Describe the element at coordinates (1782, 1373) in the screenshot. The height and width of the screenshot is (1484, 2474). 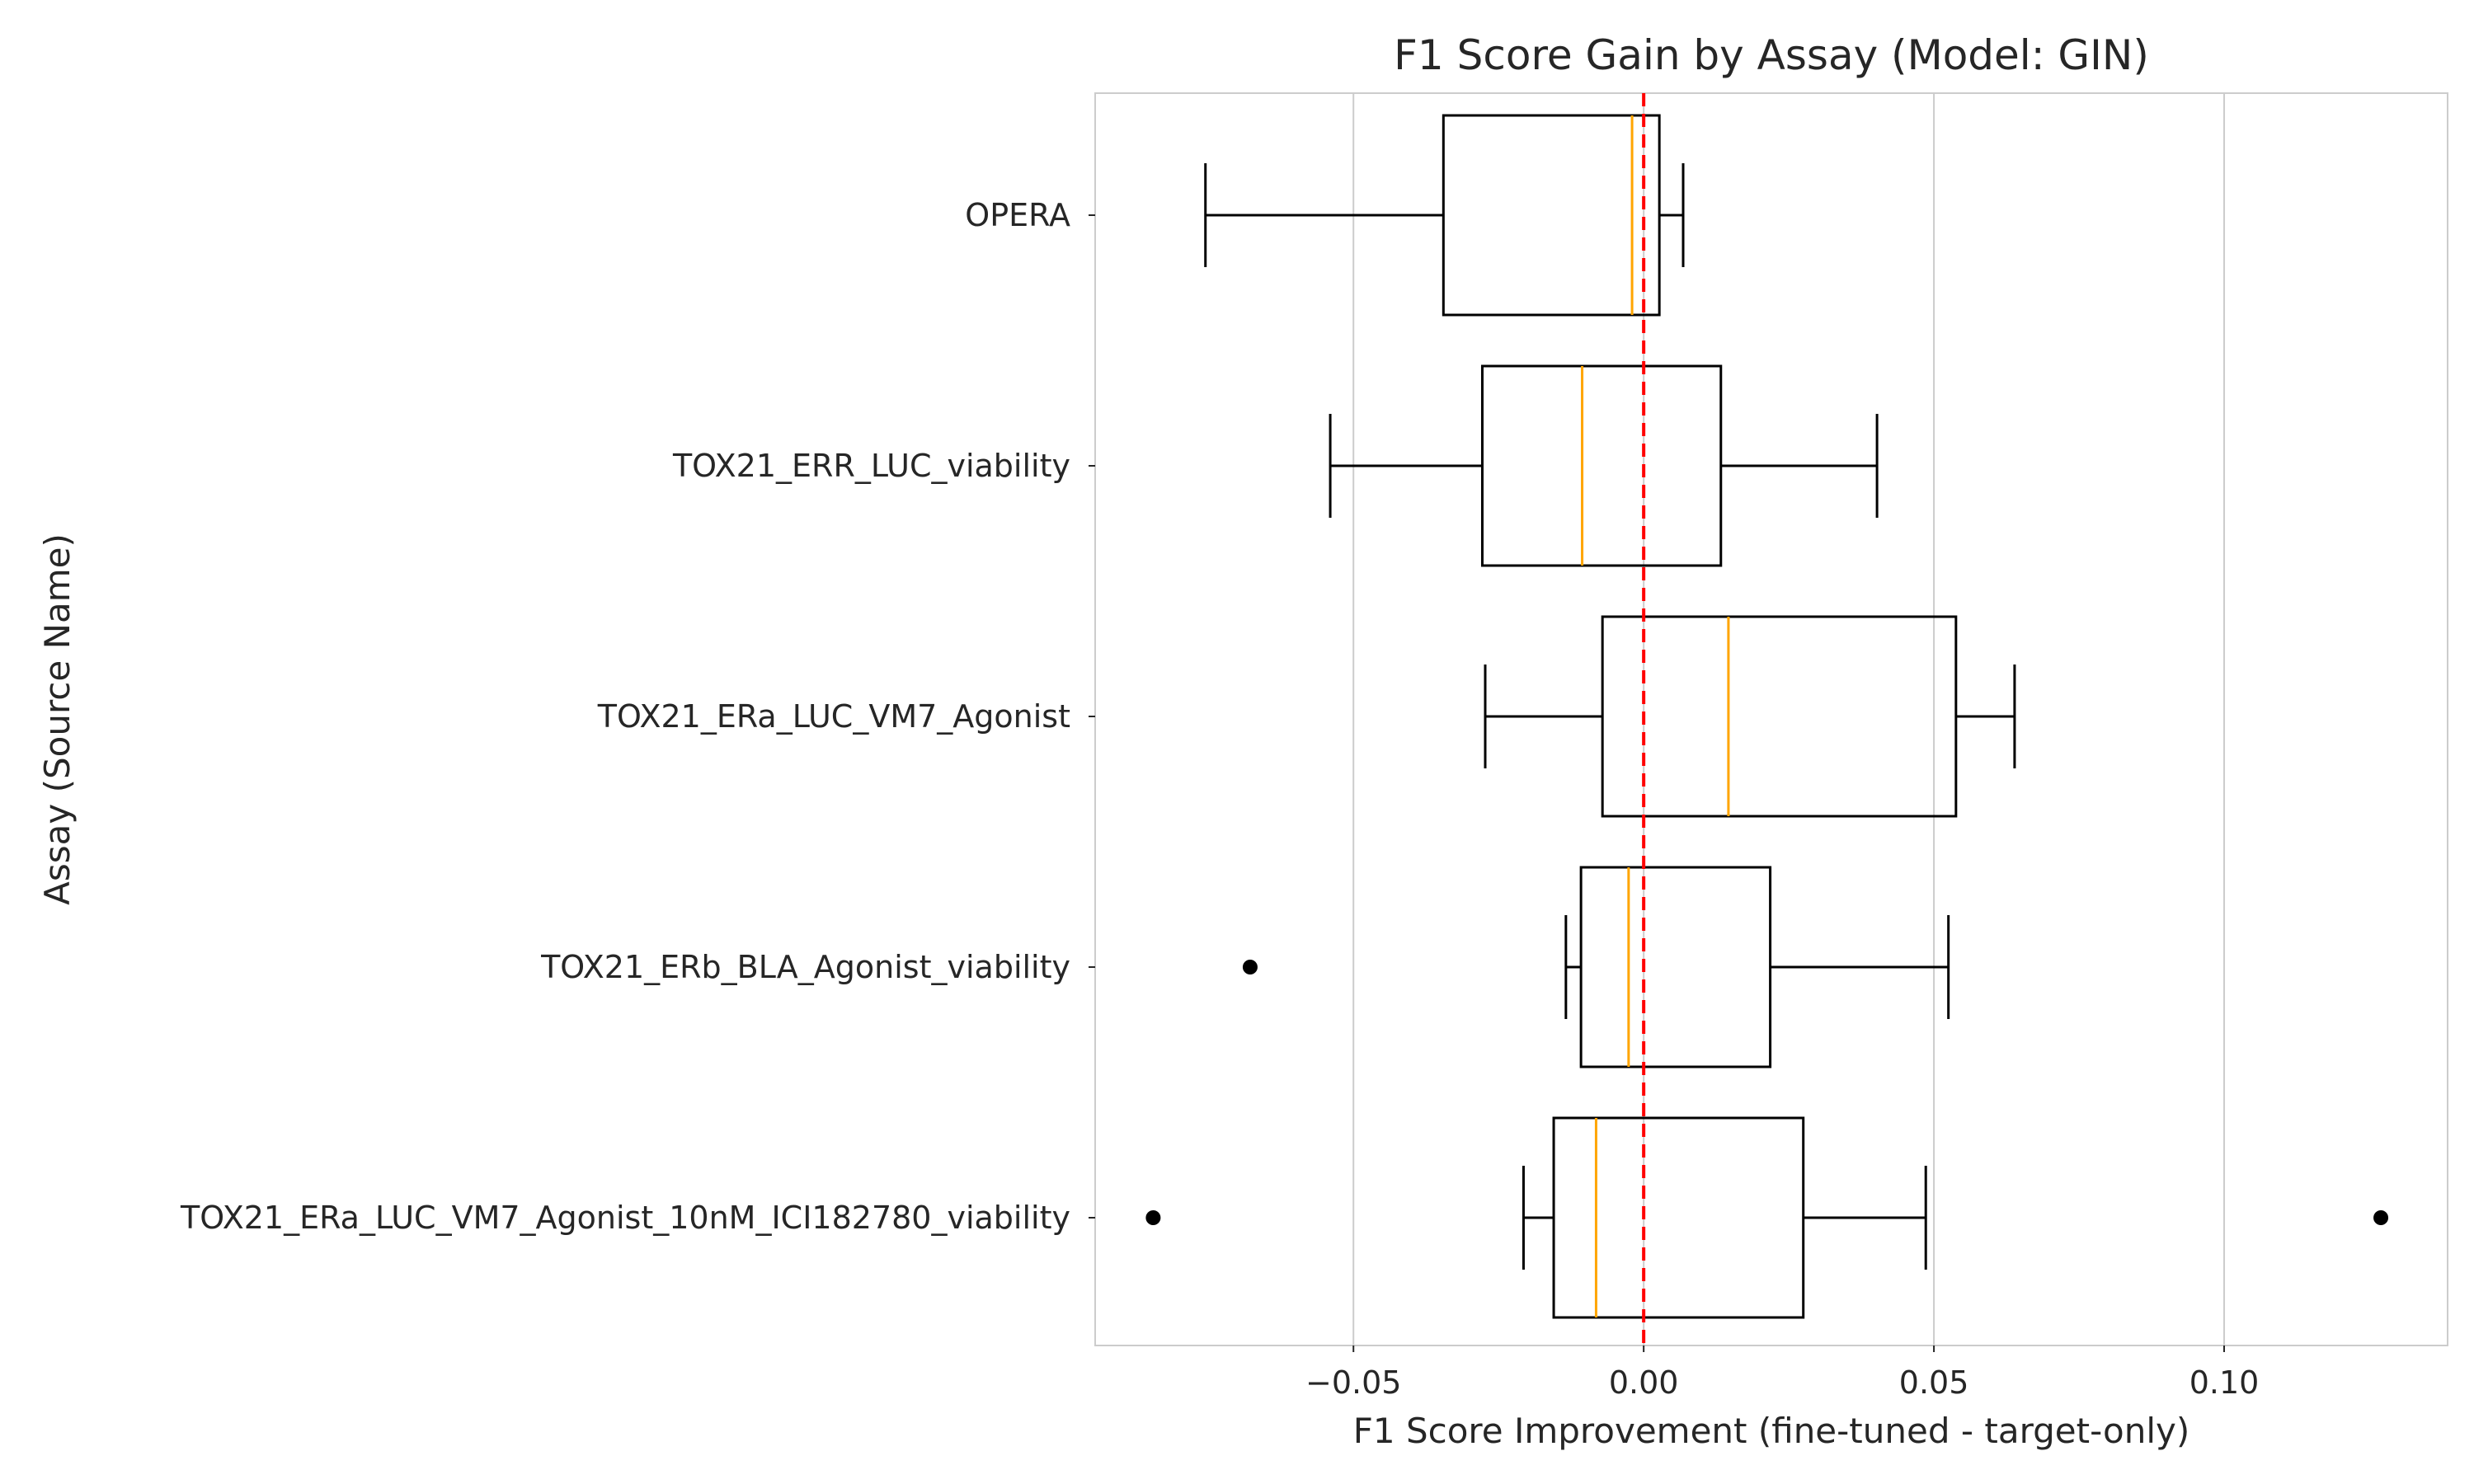
I see `x-axis-ticks: −0.05 0.00 0.05 0.10` at that location.